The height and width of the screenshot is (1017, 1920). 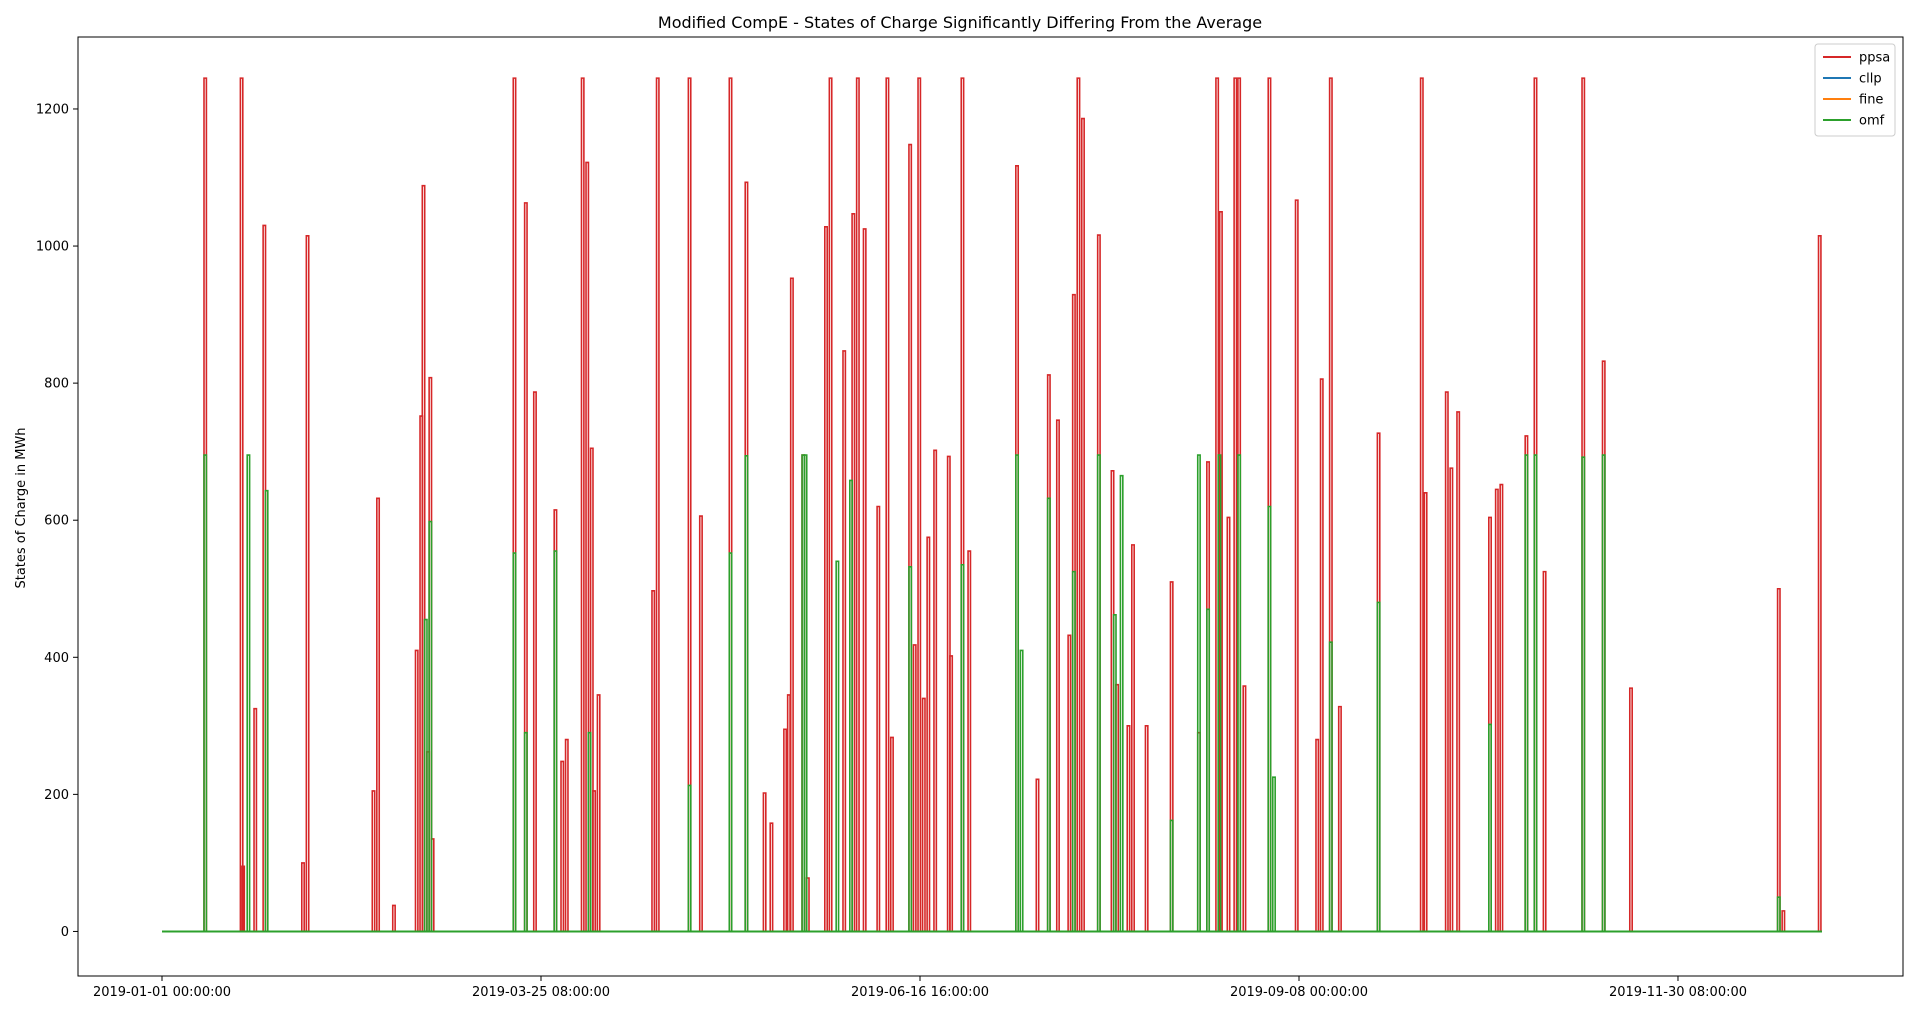 What do you see at coordinates (21, 507) in the screenshot?
I see `y-axis-label: States of Charge in MWh` at bounding box center [21, 507].